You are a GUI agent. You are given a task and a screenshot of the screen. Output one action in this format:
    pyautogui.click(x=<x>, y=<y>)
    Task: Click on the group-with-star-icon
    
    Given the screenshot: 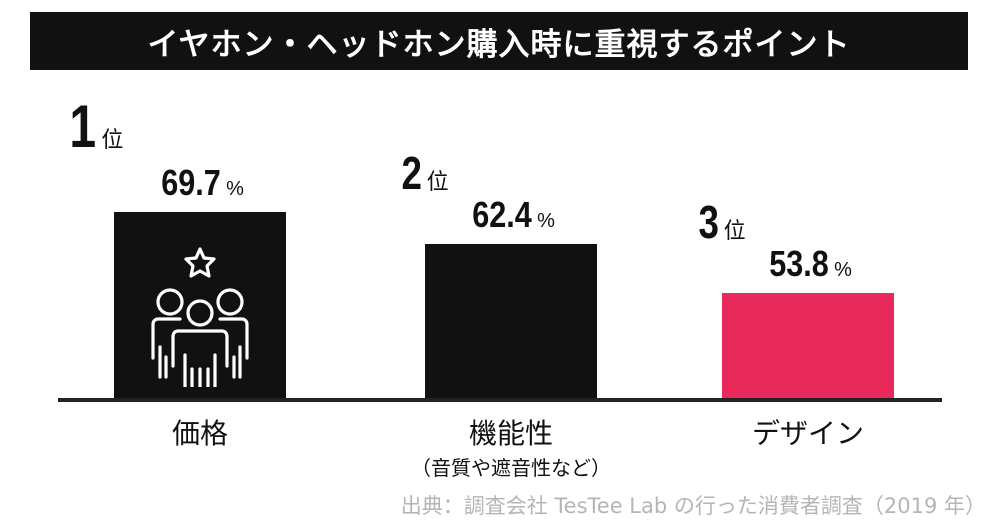 What is the action you would take?
    pyautogui.click(x=200, y=319)
    